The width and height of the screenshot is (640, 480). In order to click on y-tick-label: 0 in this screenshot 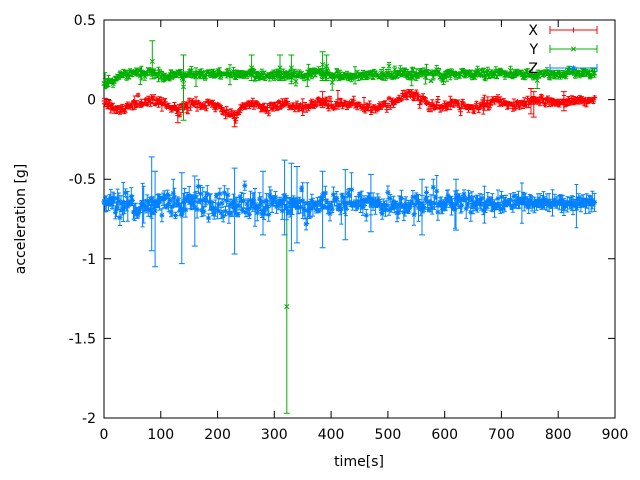, I will do `click(91, 101)`.